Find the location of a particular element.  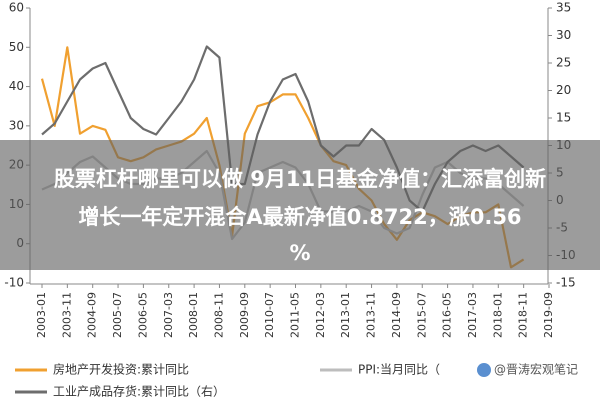

x-tick-label: 2005-07 is located at coordinates (117, 315).